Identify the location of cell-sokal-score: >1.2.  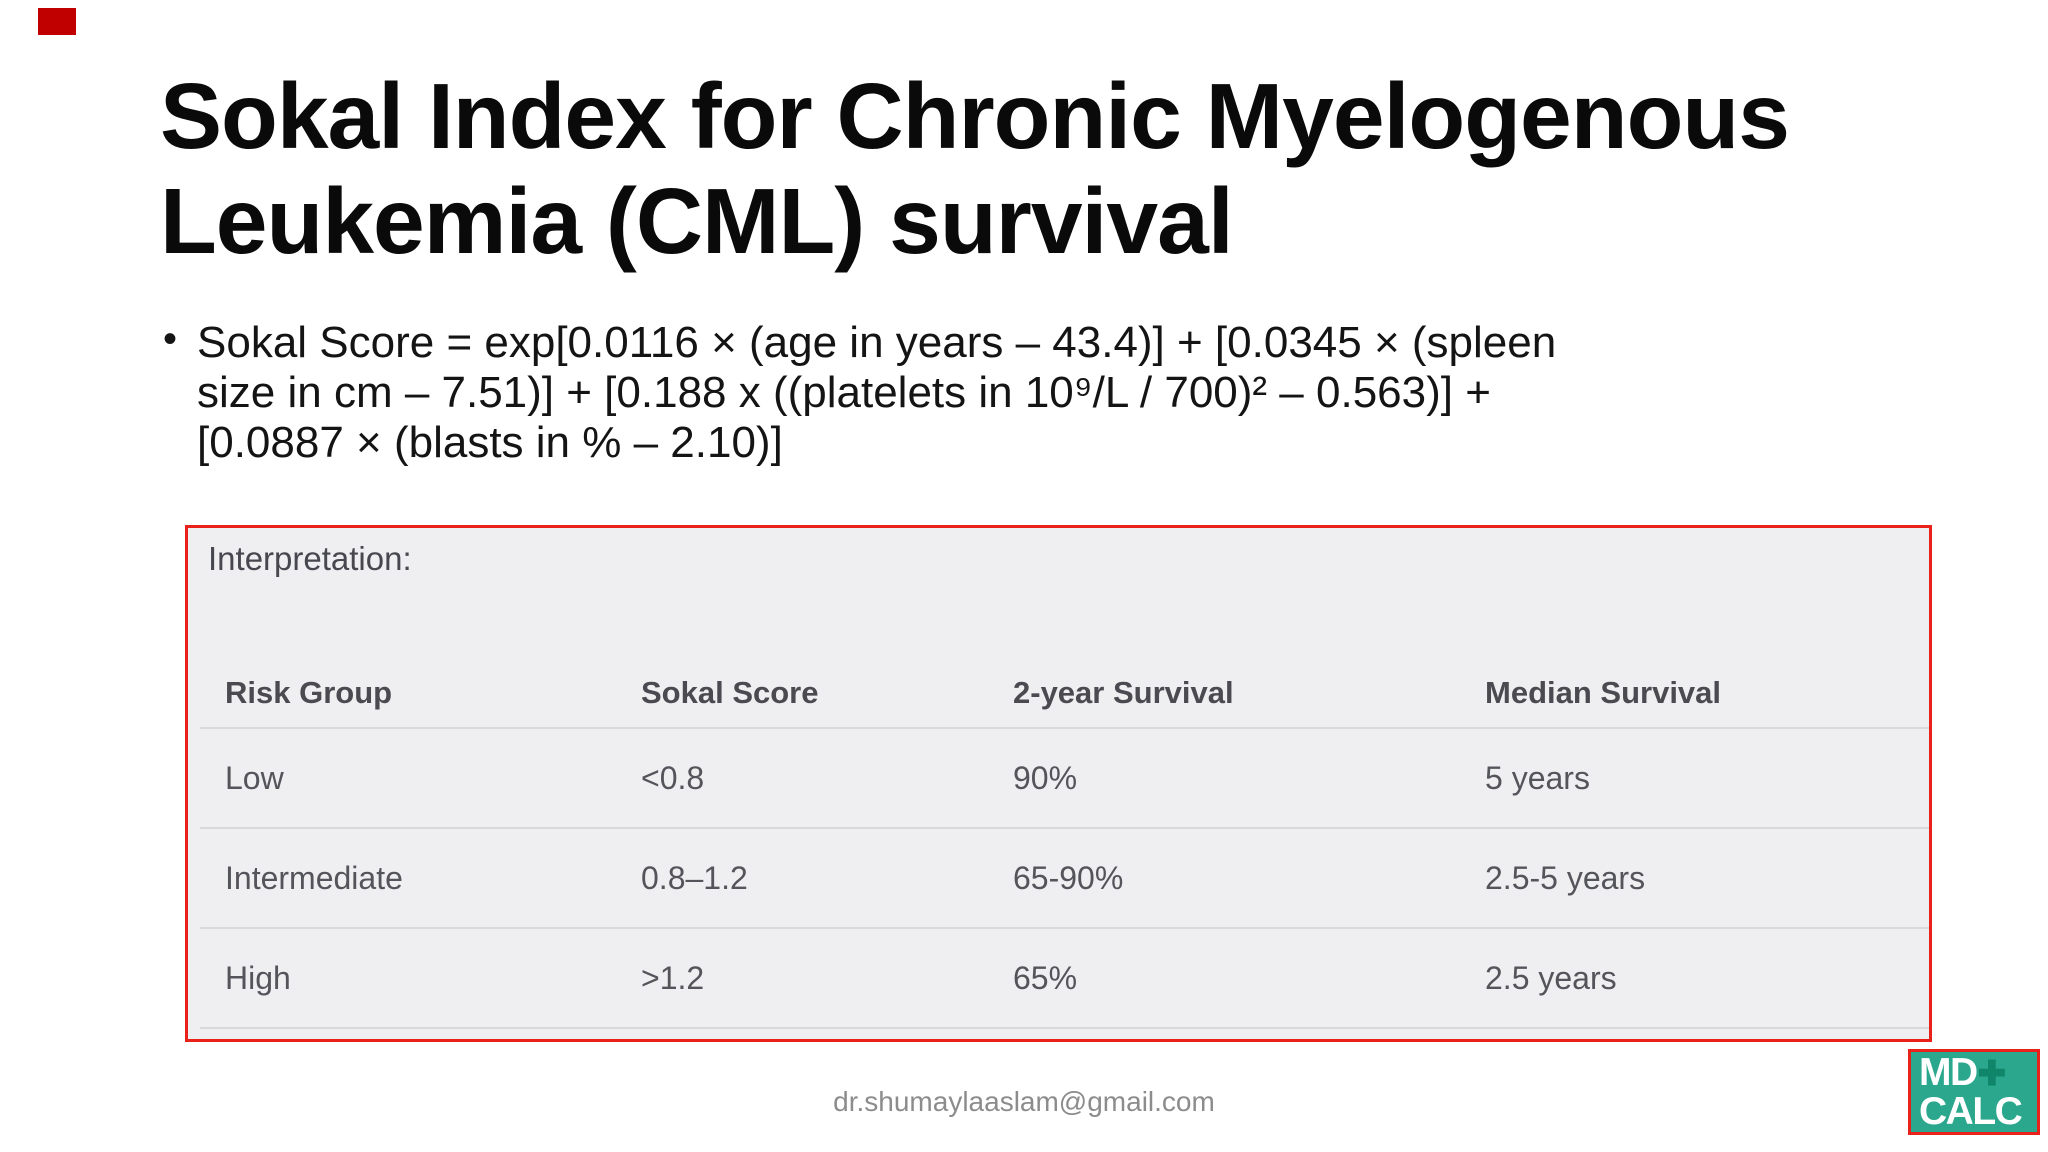
(673, 977).